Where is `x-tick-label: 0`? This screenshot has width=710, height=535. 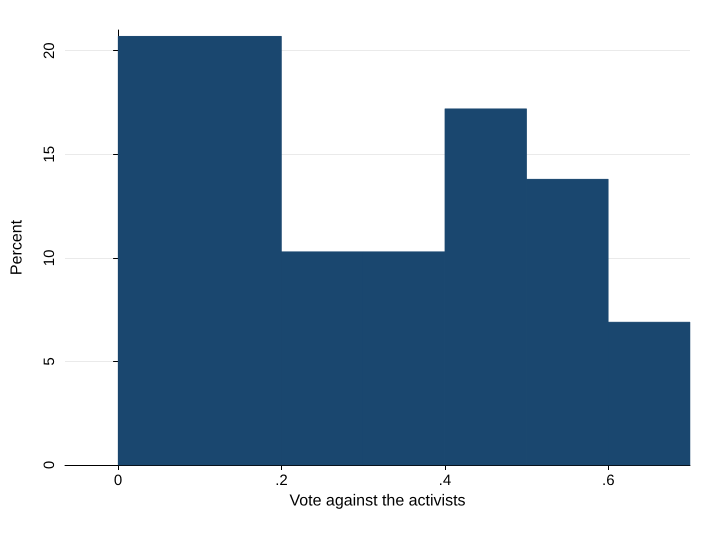 x-tick-label: 0 is located at coordinates (118, 480).